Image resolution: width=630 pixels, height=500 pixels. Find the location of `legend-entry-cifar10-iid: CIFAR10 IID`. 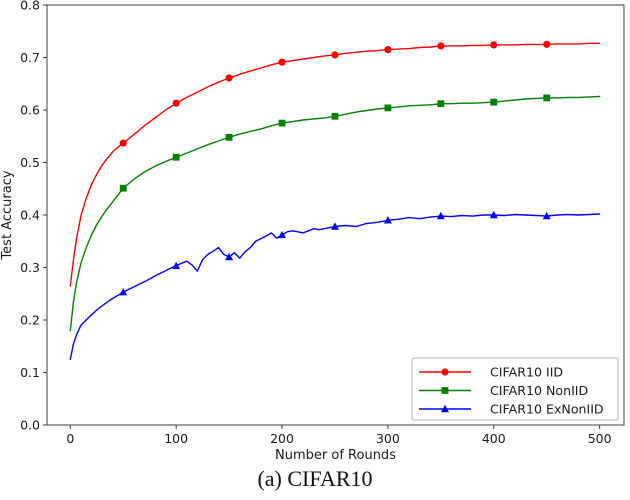

legend-entry-cifar10-iid: CIFAR10 IID is located at coordinates (491, 371).